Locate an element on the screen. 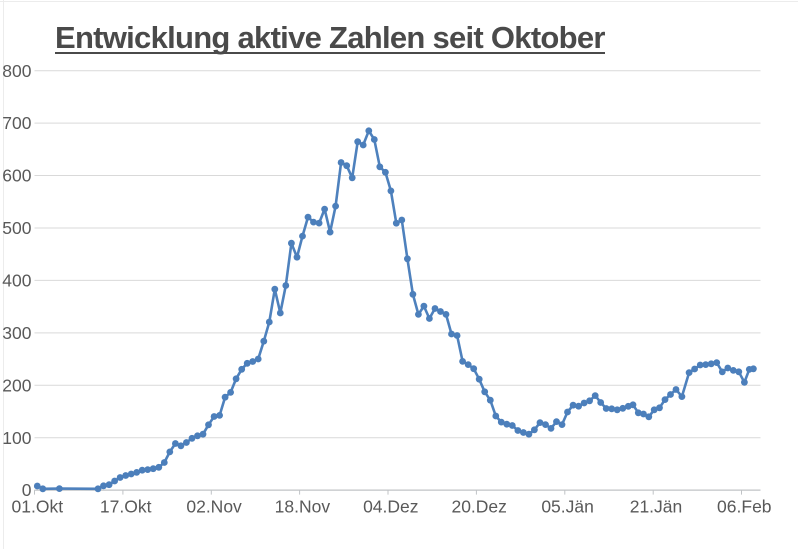  svg-text: 18.Nov is located at coordinates (303, 506).